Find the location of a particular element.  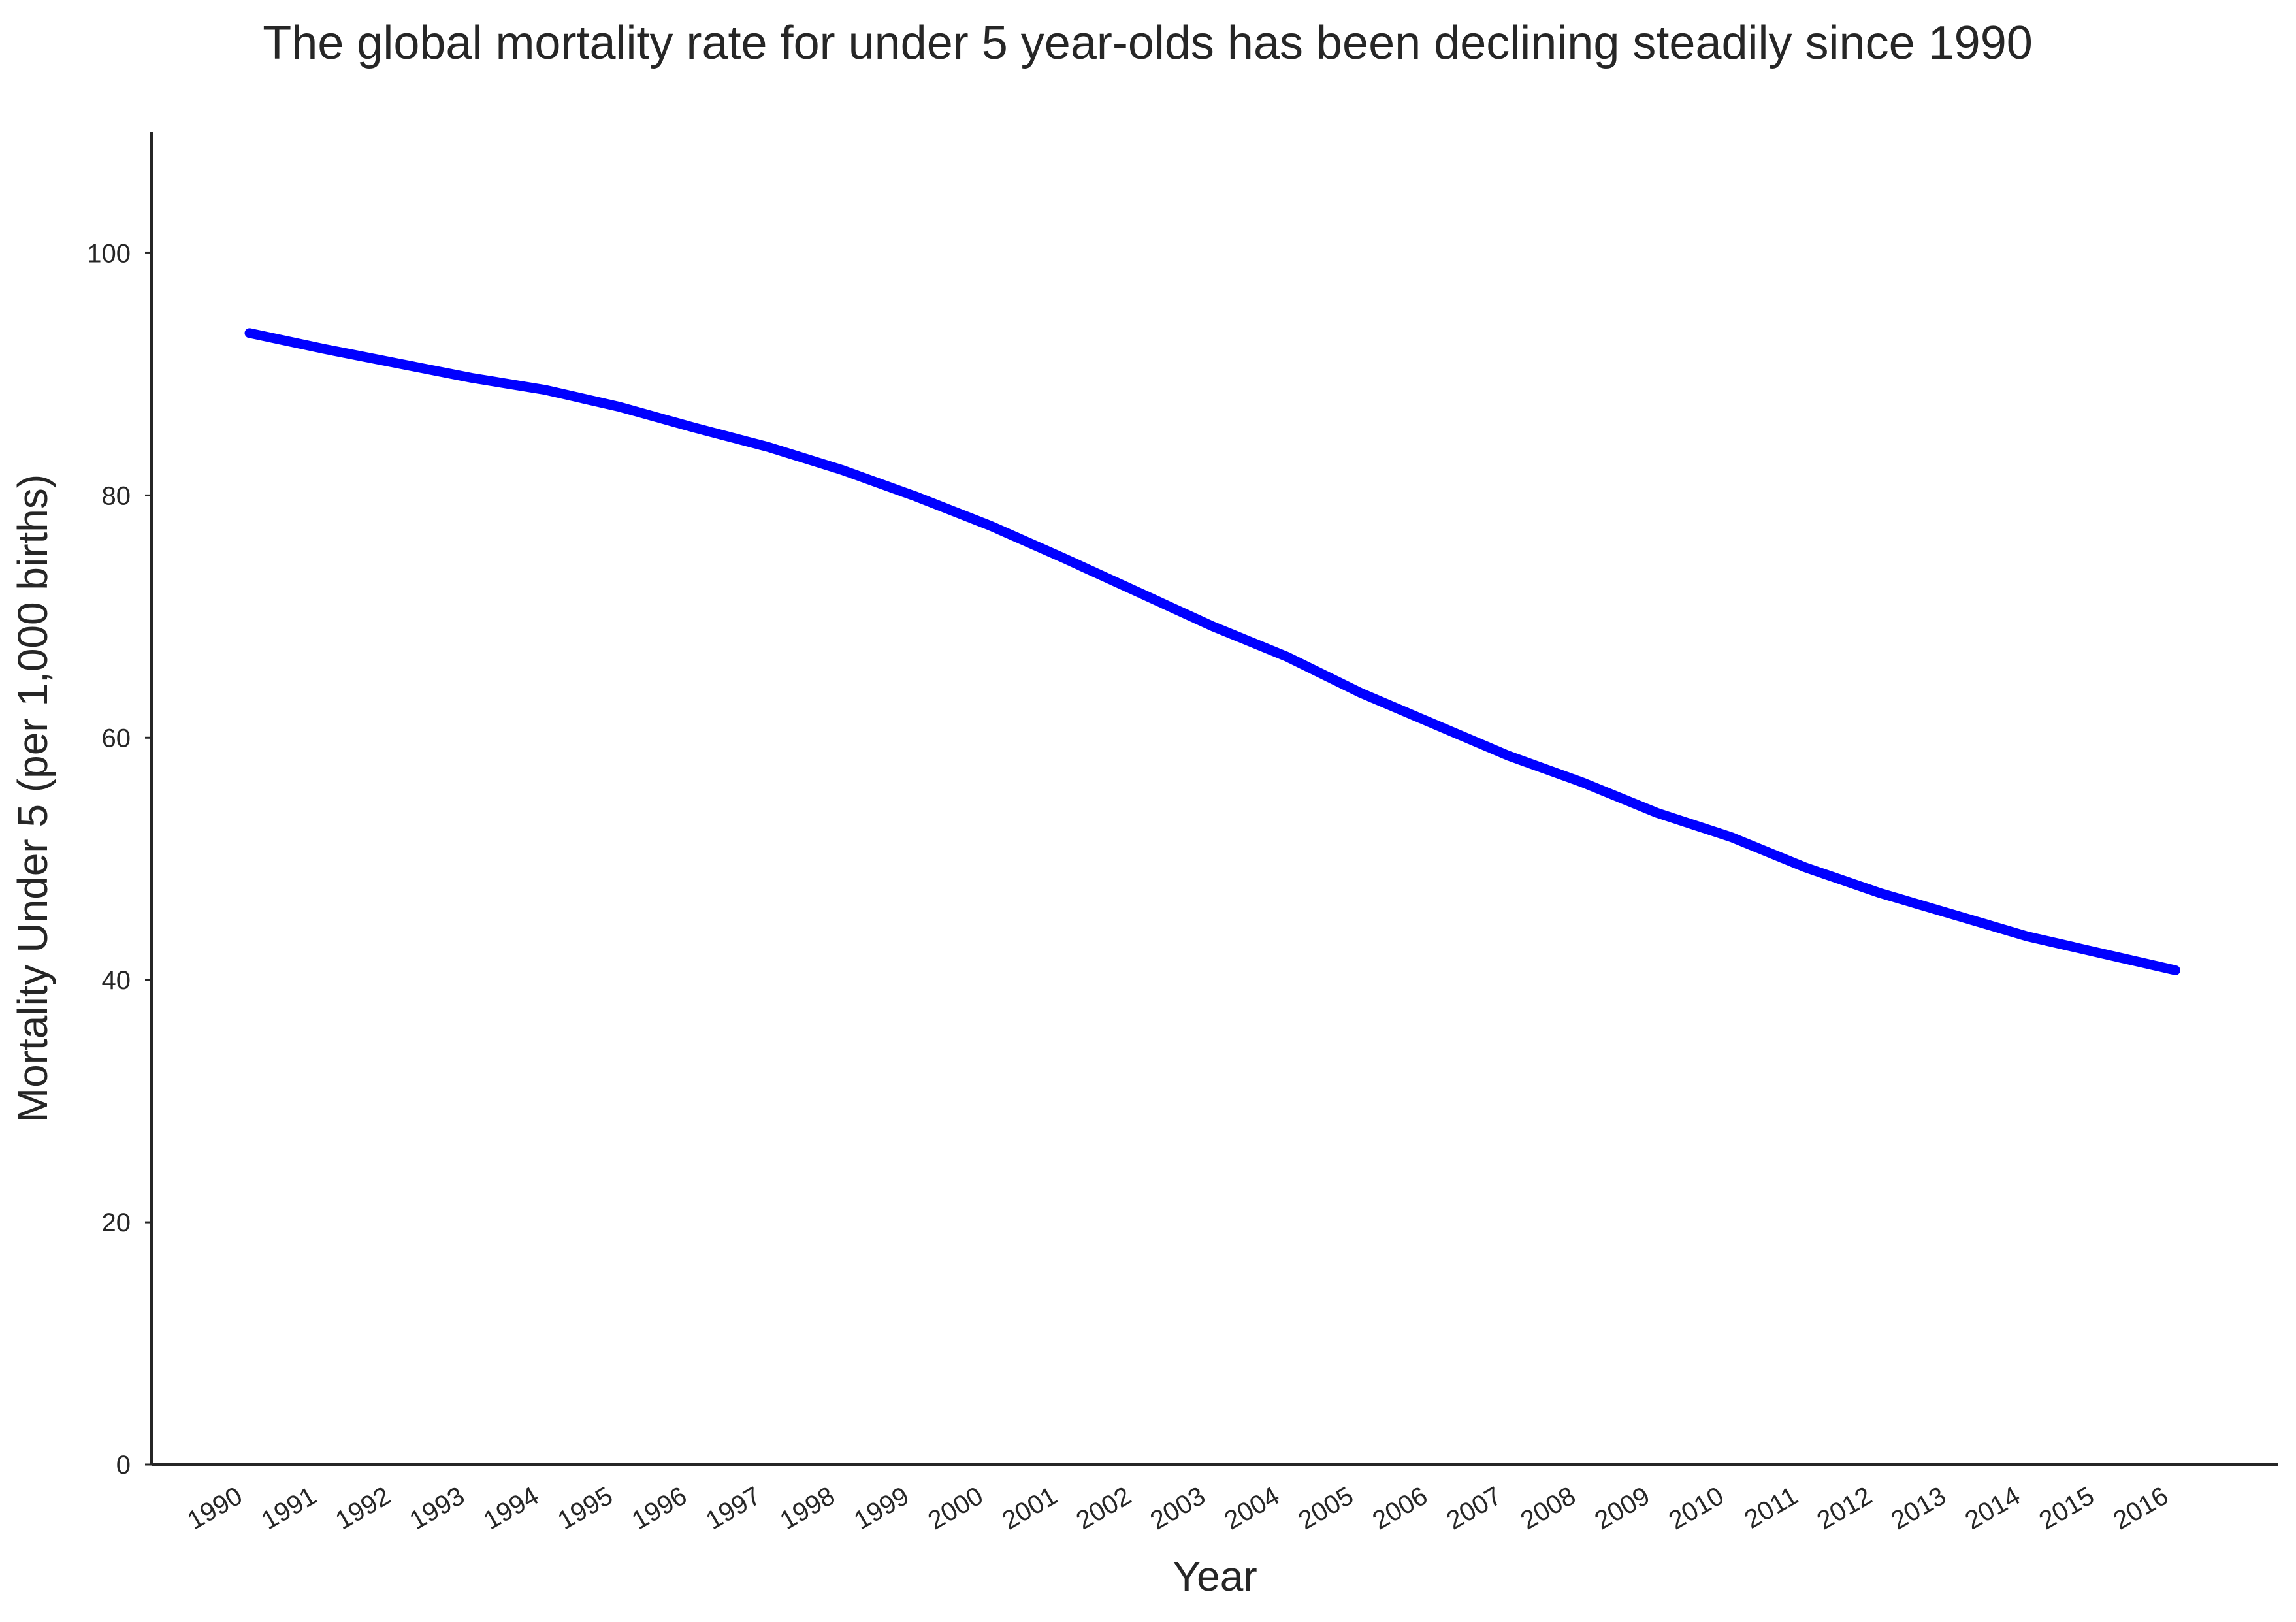

x-tick-label: 1999 is located at coordinates (881, 1509).